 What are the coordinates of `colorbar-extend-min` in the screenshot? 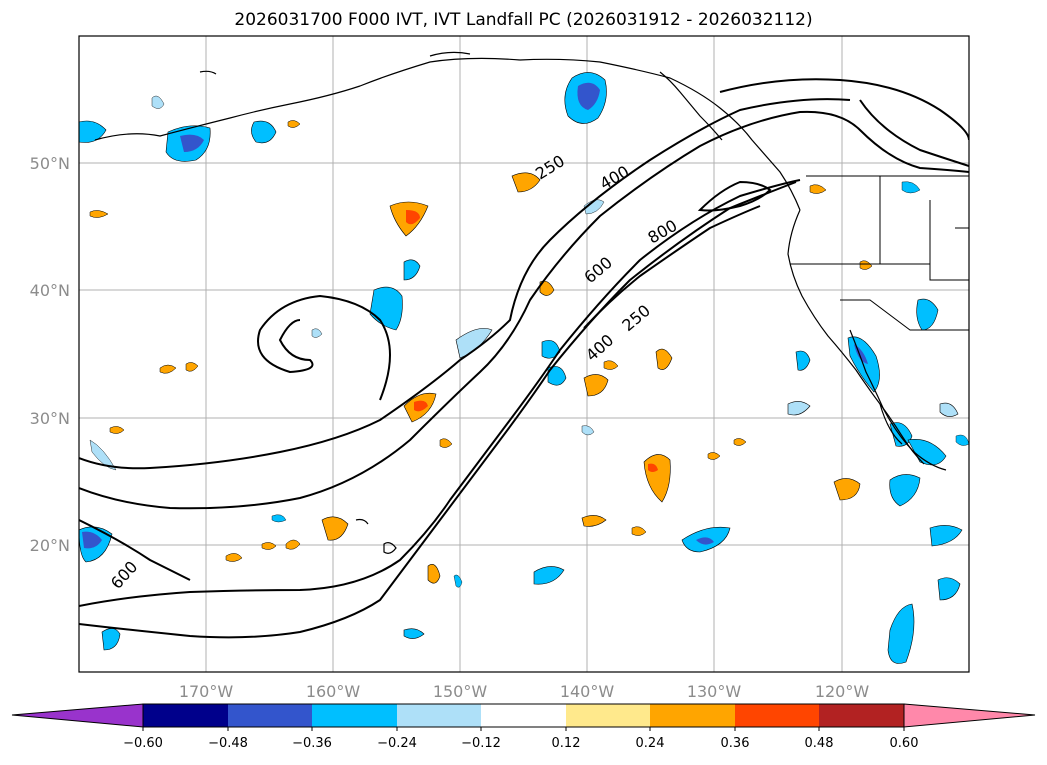 It's located at (77, 715).